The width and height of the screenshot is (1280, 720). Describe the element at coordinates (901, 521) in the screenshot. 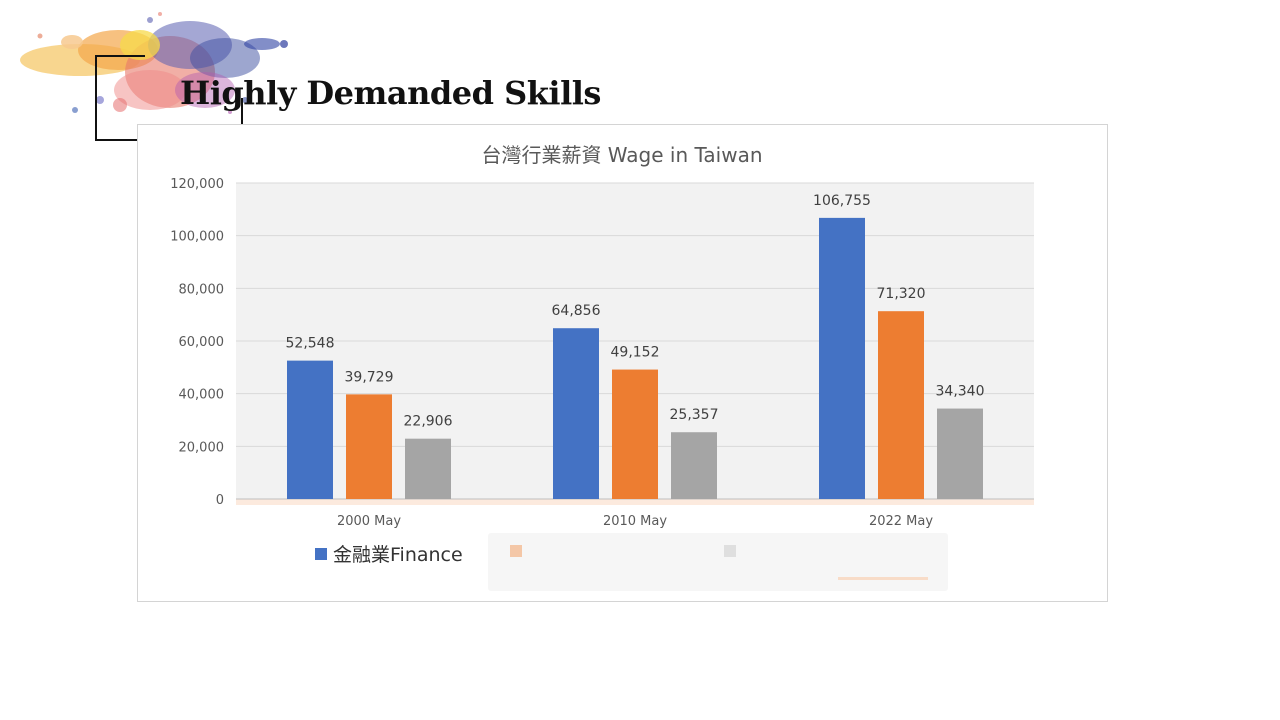

I see `x-tick-label: 2022 May` at that location.